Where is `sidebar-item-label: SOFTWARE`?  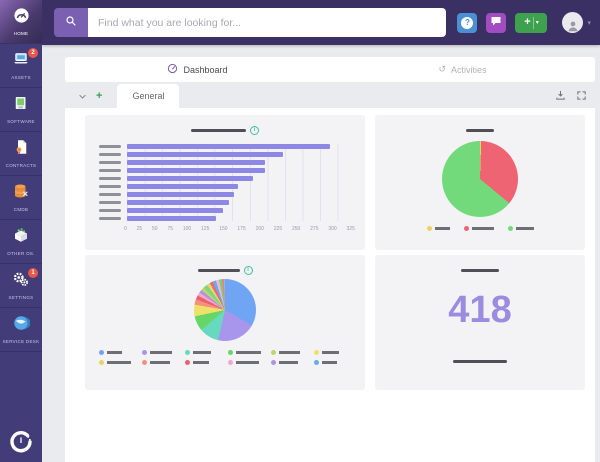 sidebar-item-label: SOFTWARE is located at coordinates (21, 122).